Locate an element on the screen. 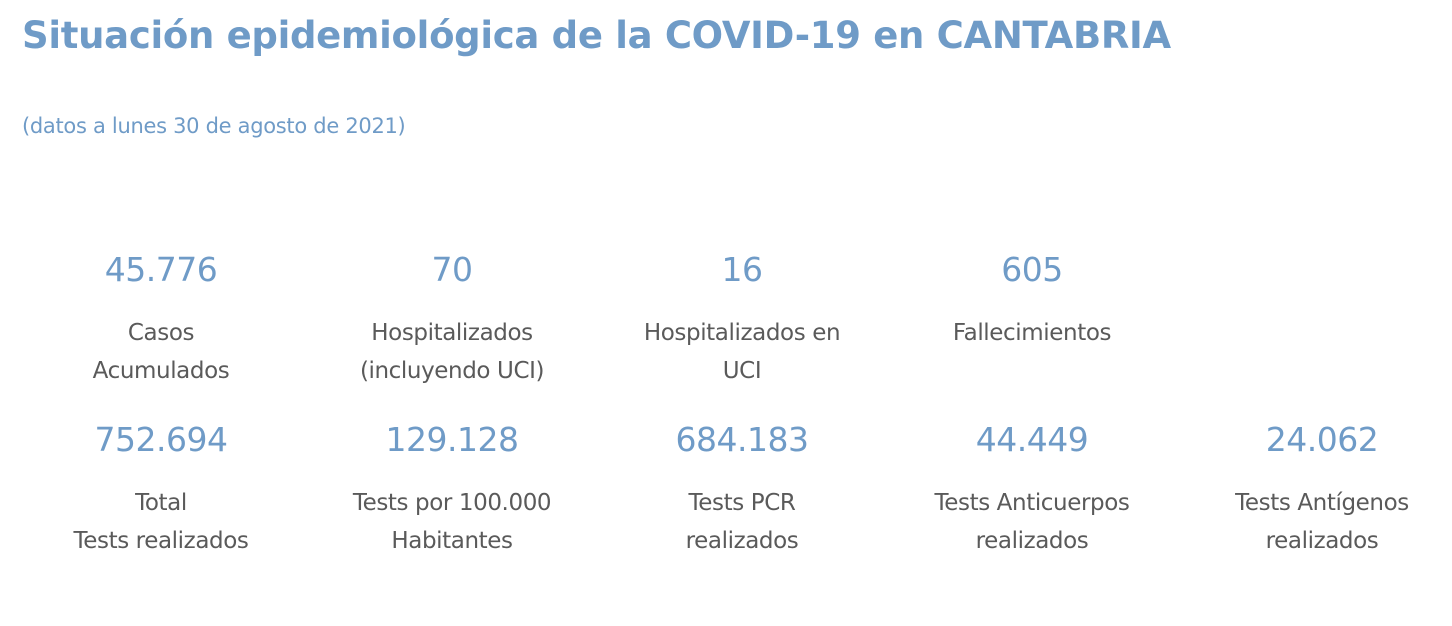 The image size is (1452, 626). stat-hospitalizados-uci: 16 Hospitalizados en UCI is located at coordinates (742, 320).